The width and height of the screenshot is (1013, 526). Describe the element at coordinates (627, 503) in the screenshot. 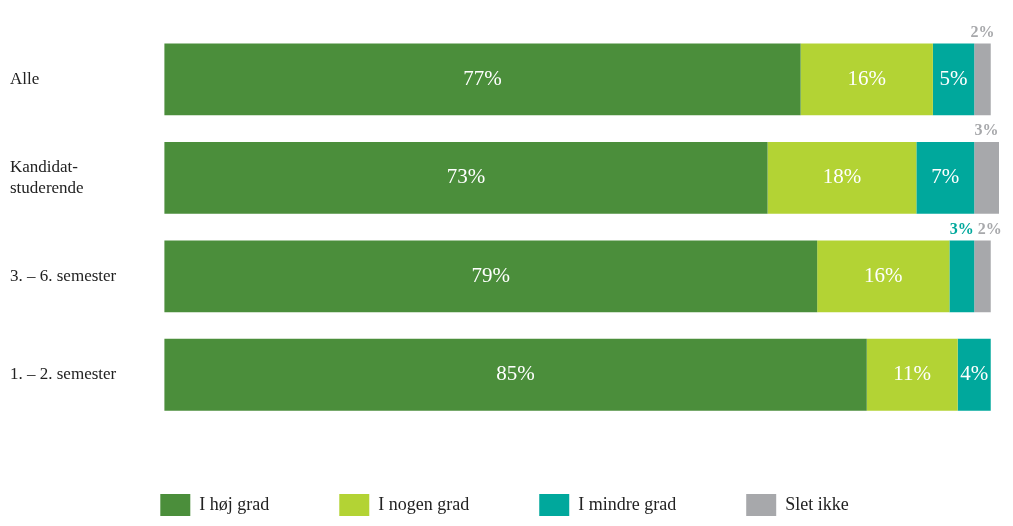

I see `legend-label: I mindre grad` at that location.